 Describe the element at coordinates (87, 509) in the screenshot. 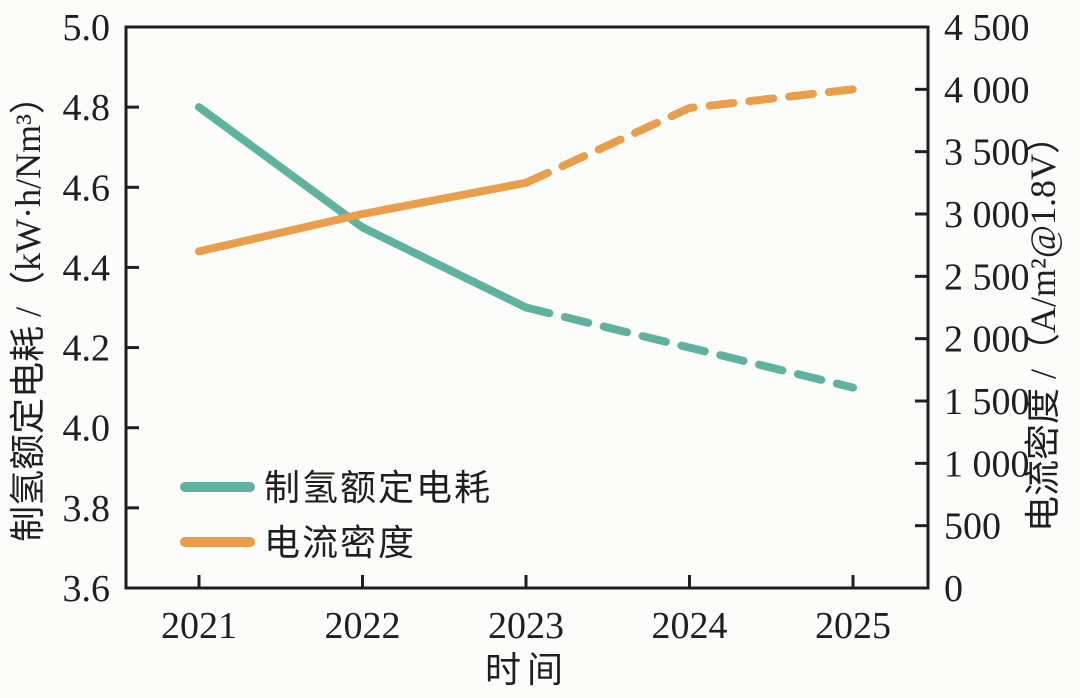

I see `left-axis-tick-label: 3.8` at that location.